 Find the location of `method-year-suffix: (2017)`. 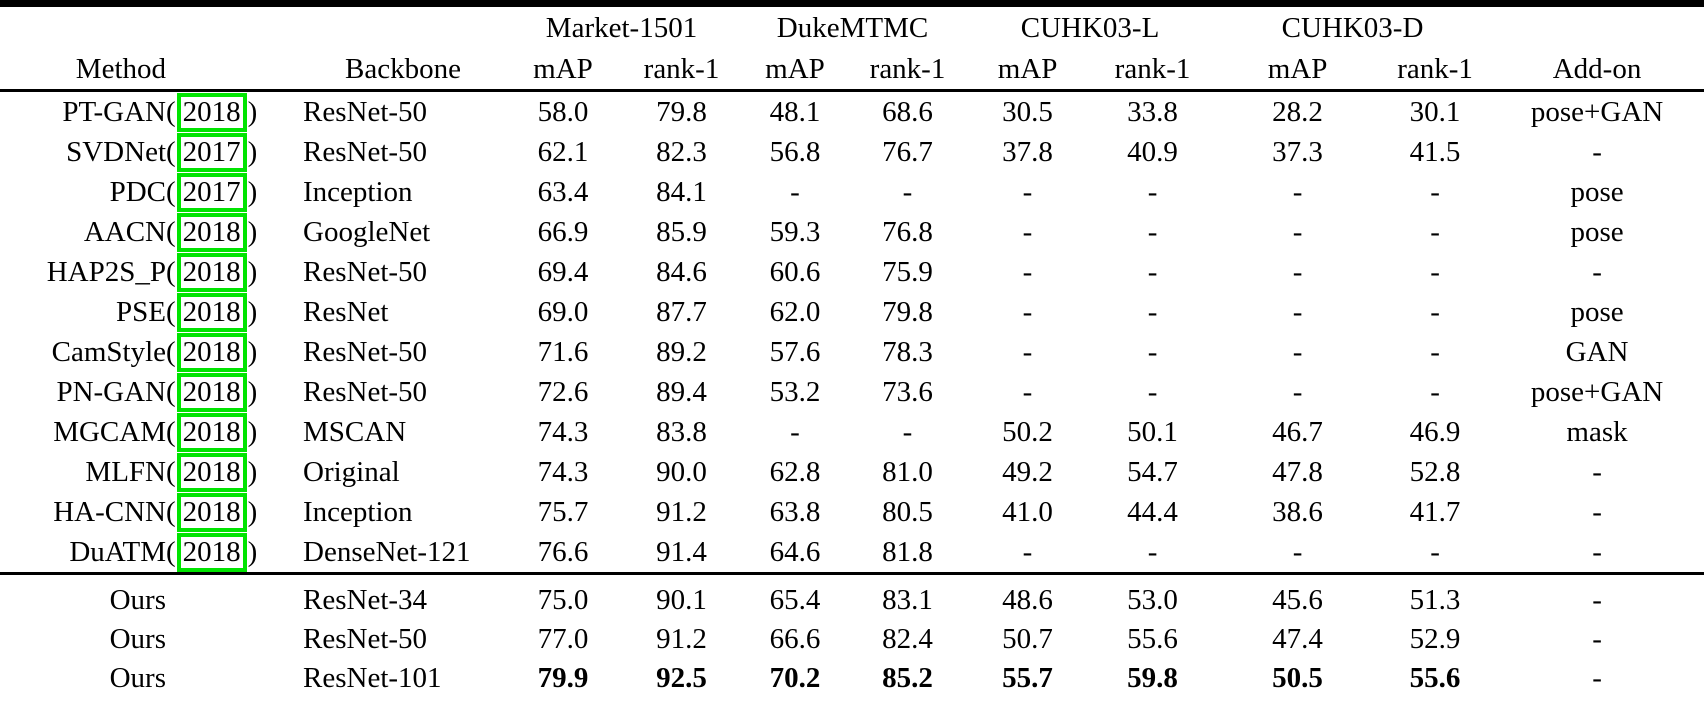

method-year-suffix: (2017) is located at coordinates (218, 152).